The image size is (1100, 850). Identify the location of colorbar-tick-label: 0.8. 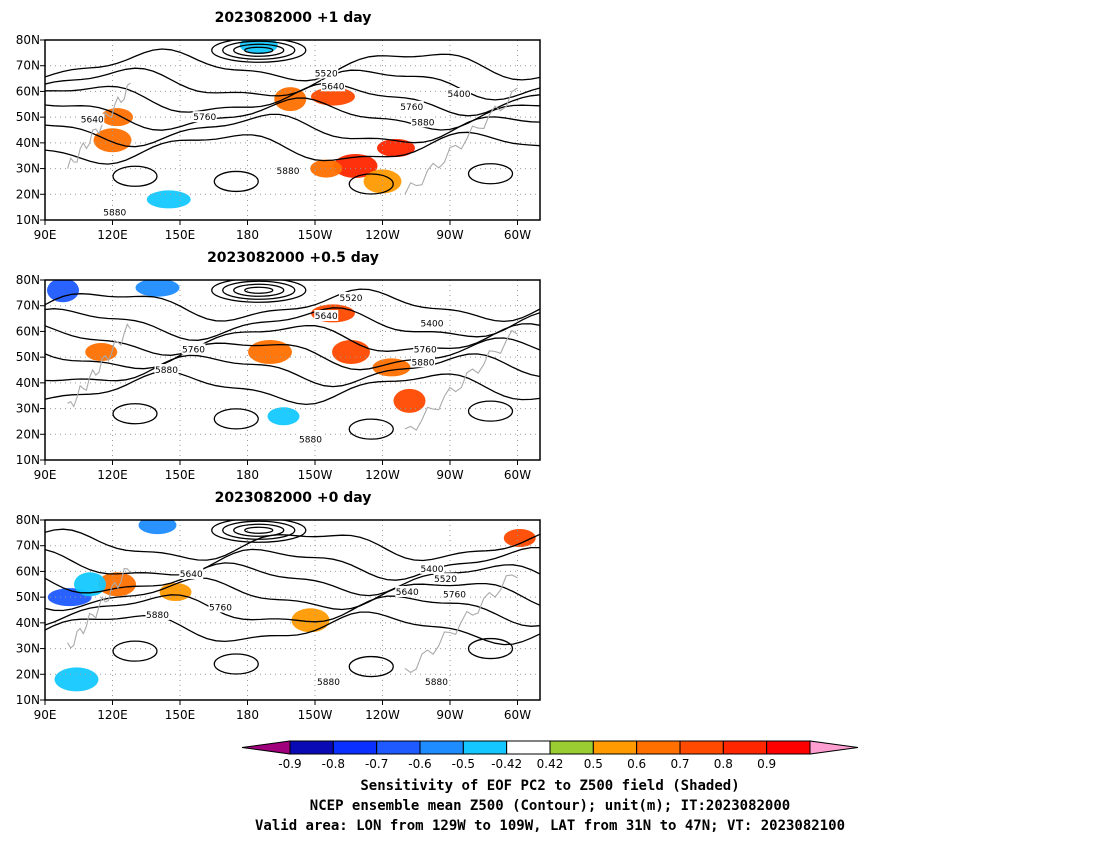
(723, 764).